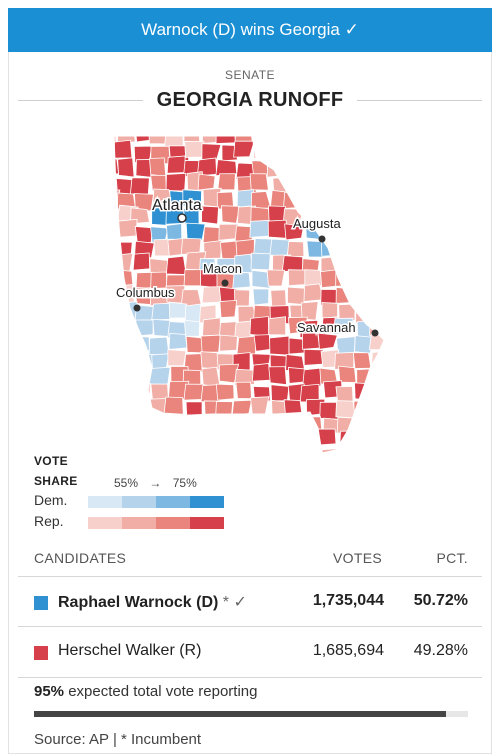 This screenshot has height=756, width=500. Describe the element at coordinates (250, 29) in the screenshot. I see `winner-banner-text: Warnock (D) wins Georgia ✓` at that location.